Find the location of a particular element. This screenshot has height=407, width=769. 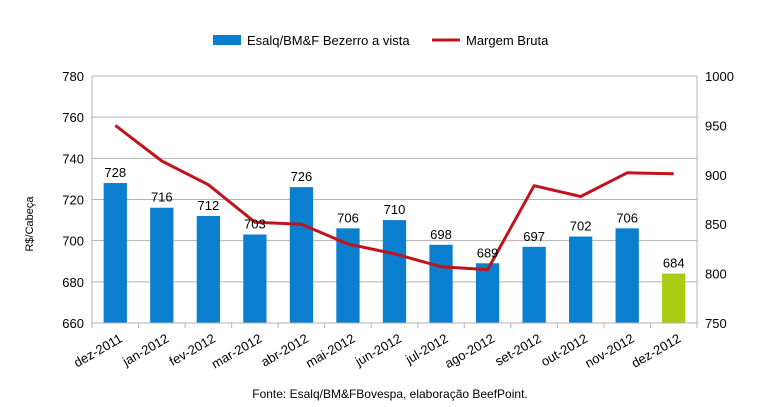

data-label: 689 is located at coordinates (488, 252).